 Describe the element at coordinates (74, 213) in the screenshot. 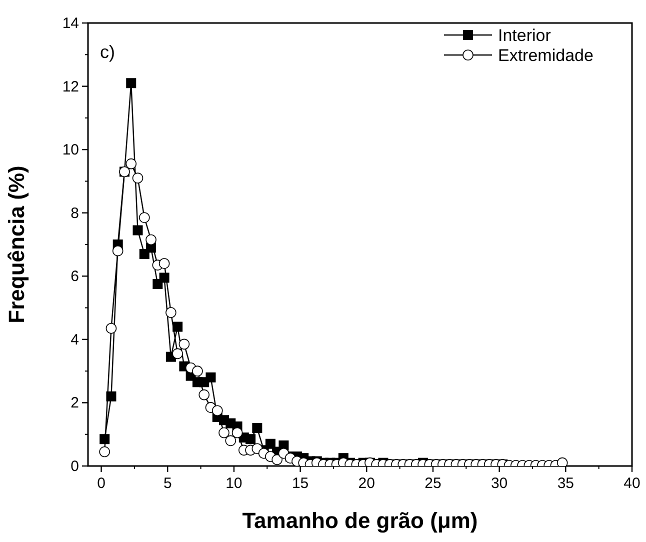

I see `y-tick-label: 8` at that location.